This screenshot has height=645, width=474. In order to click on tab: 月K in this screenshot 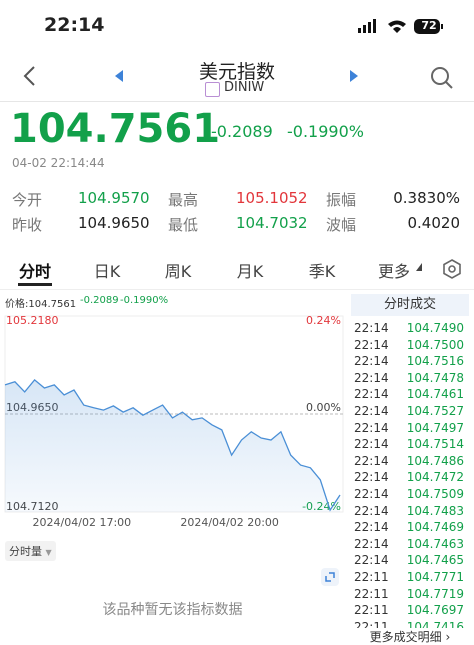, I will do `click(250, 271)`.